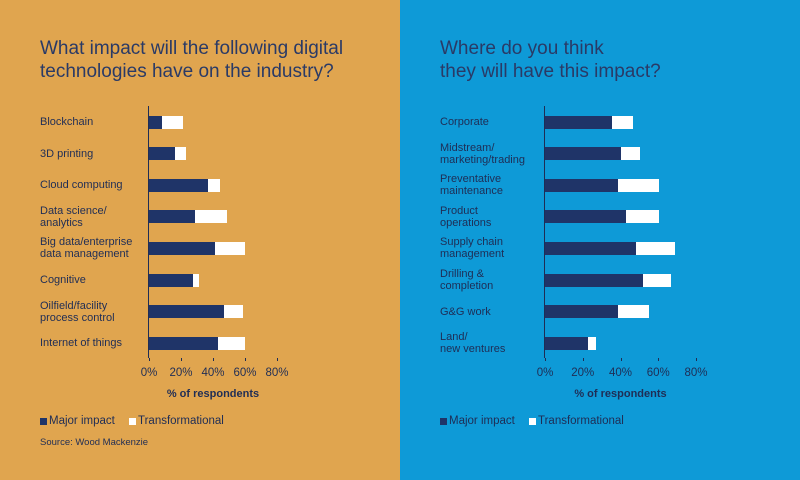  What do you see at coordinates (63, 280) in the screenshot?
I see `category-label: Cognitive` at bounding box center [63, 280].